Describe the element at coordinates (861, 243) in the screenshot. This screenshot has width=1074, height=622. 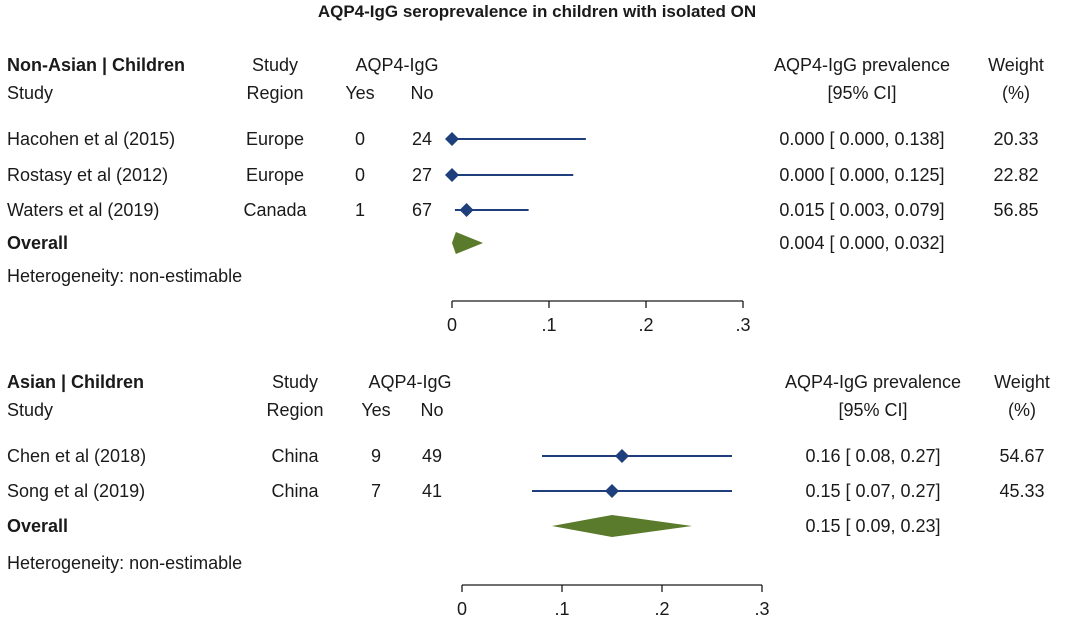
I see `overall-ci-text: 0.004 [ 0.000, 0.032]` at that location.